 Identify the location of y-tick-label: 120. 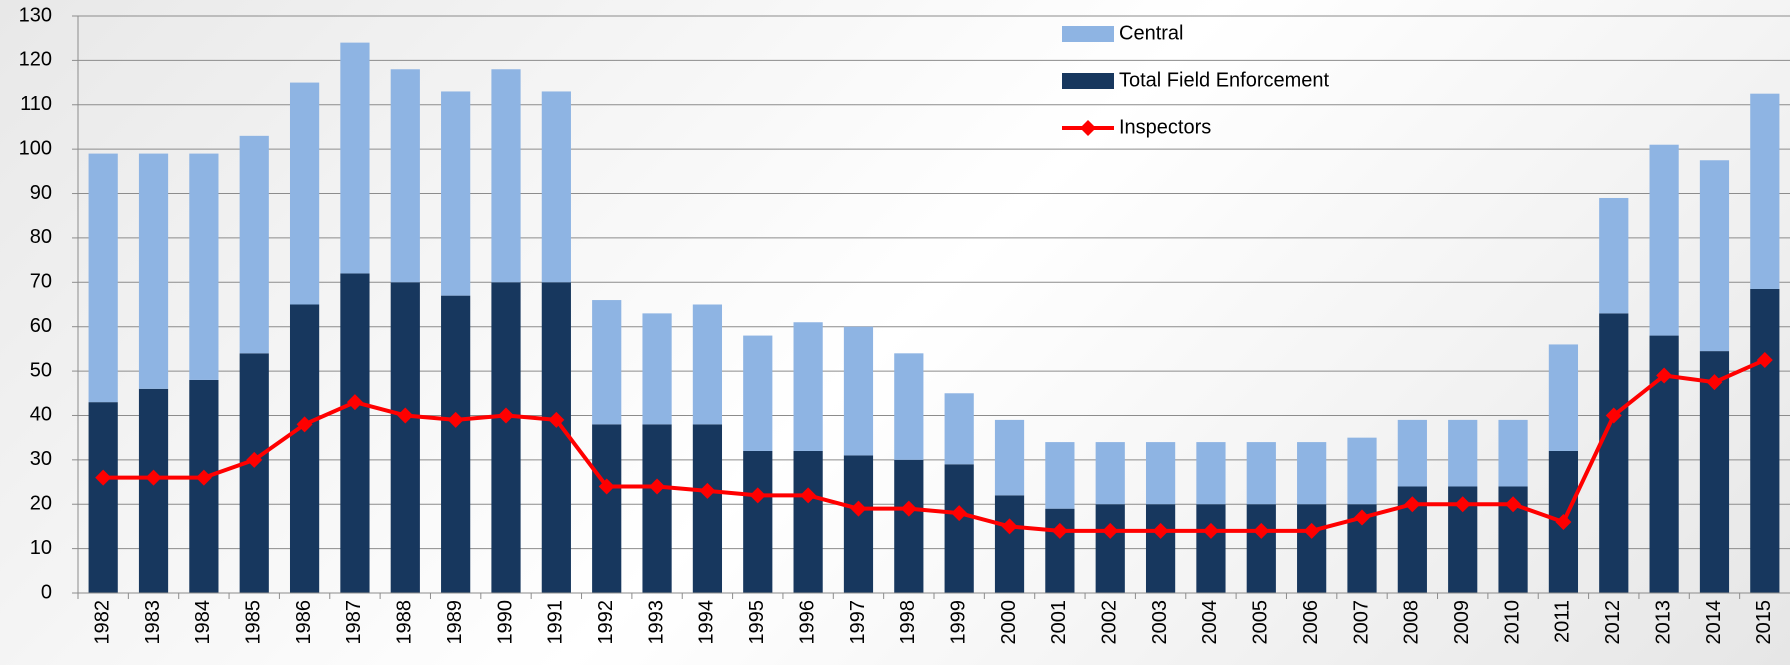
(35, 60).